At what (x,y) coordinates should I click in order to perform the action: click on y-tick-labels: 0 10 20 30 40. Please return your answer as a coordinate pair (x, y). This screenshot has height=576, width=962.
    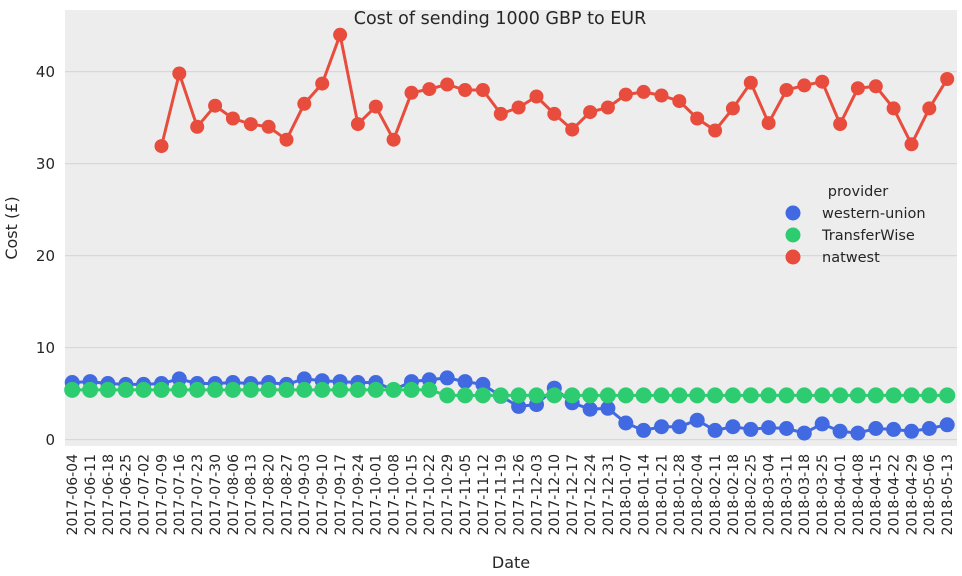
    Looking at the image, I should click on (45, 256).